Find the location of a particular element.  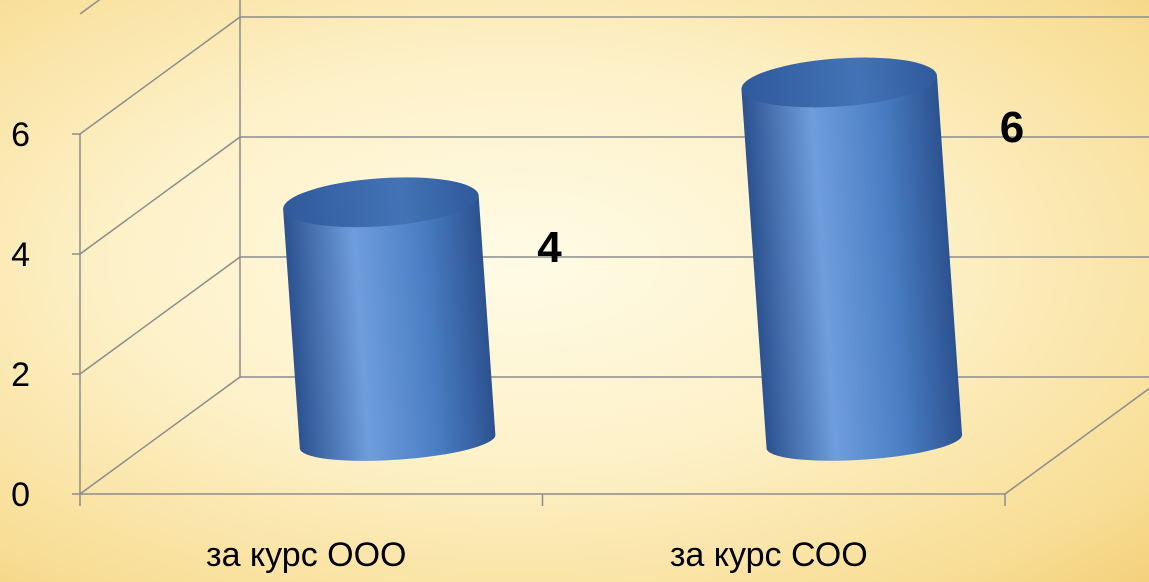

x-category-label: за курс ООО is located at coordinates (306, 555).